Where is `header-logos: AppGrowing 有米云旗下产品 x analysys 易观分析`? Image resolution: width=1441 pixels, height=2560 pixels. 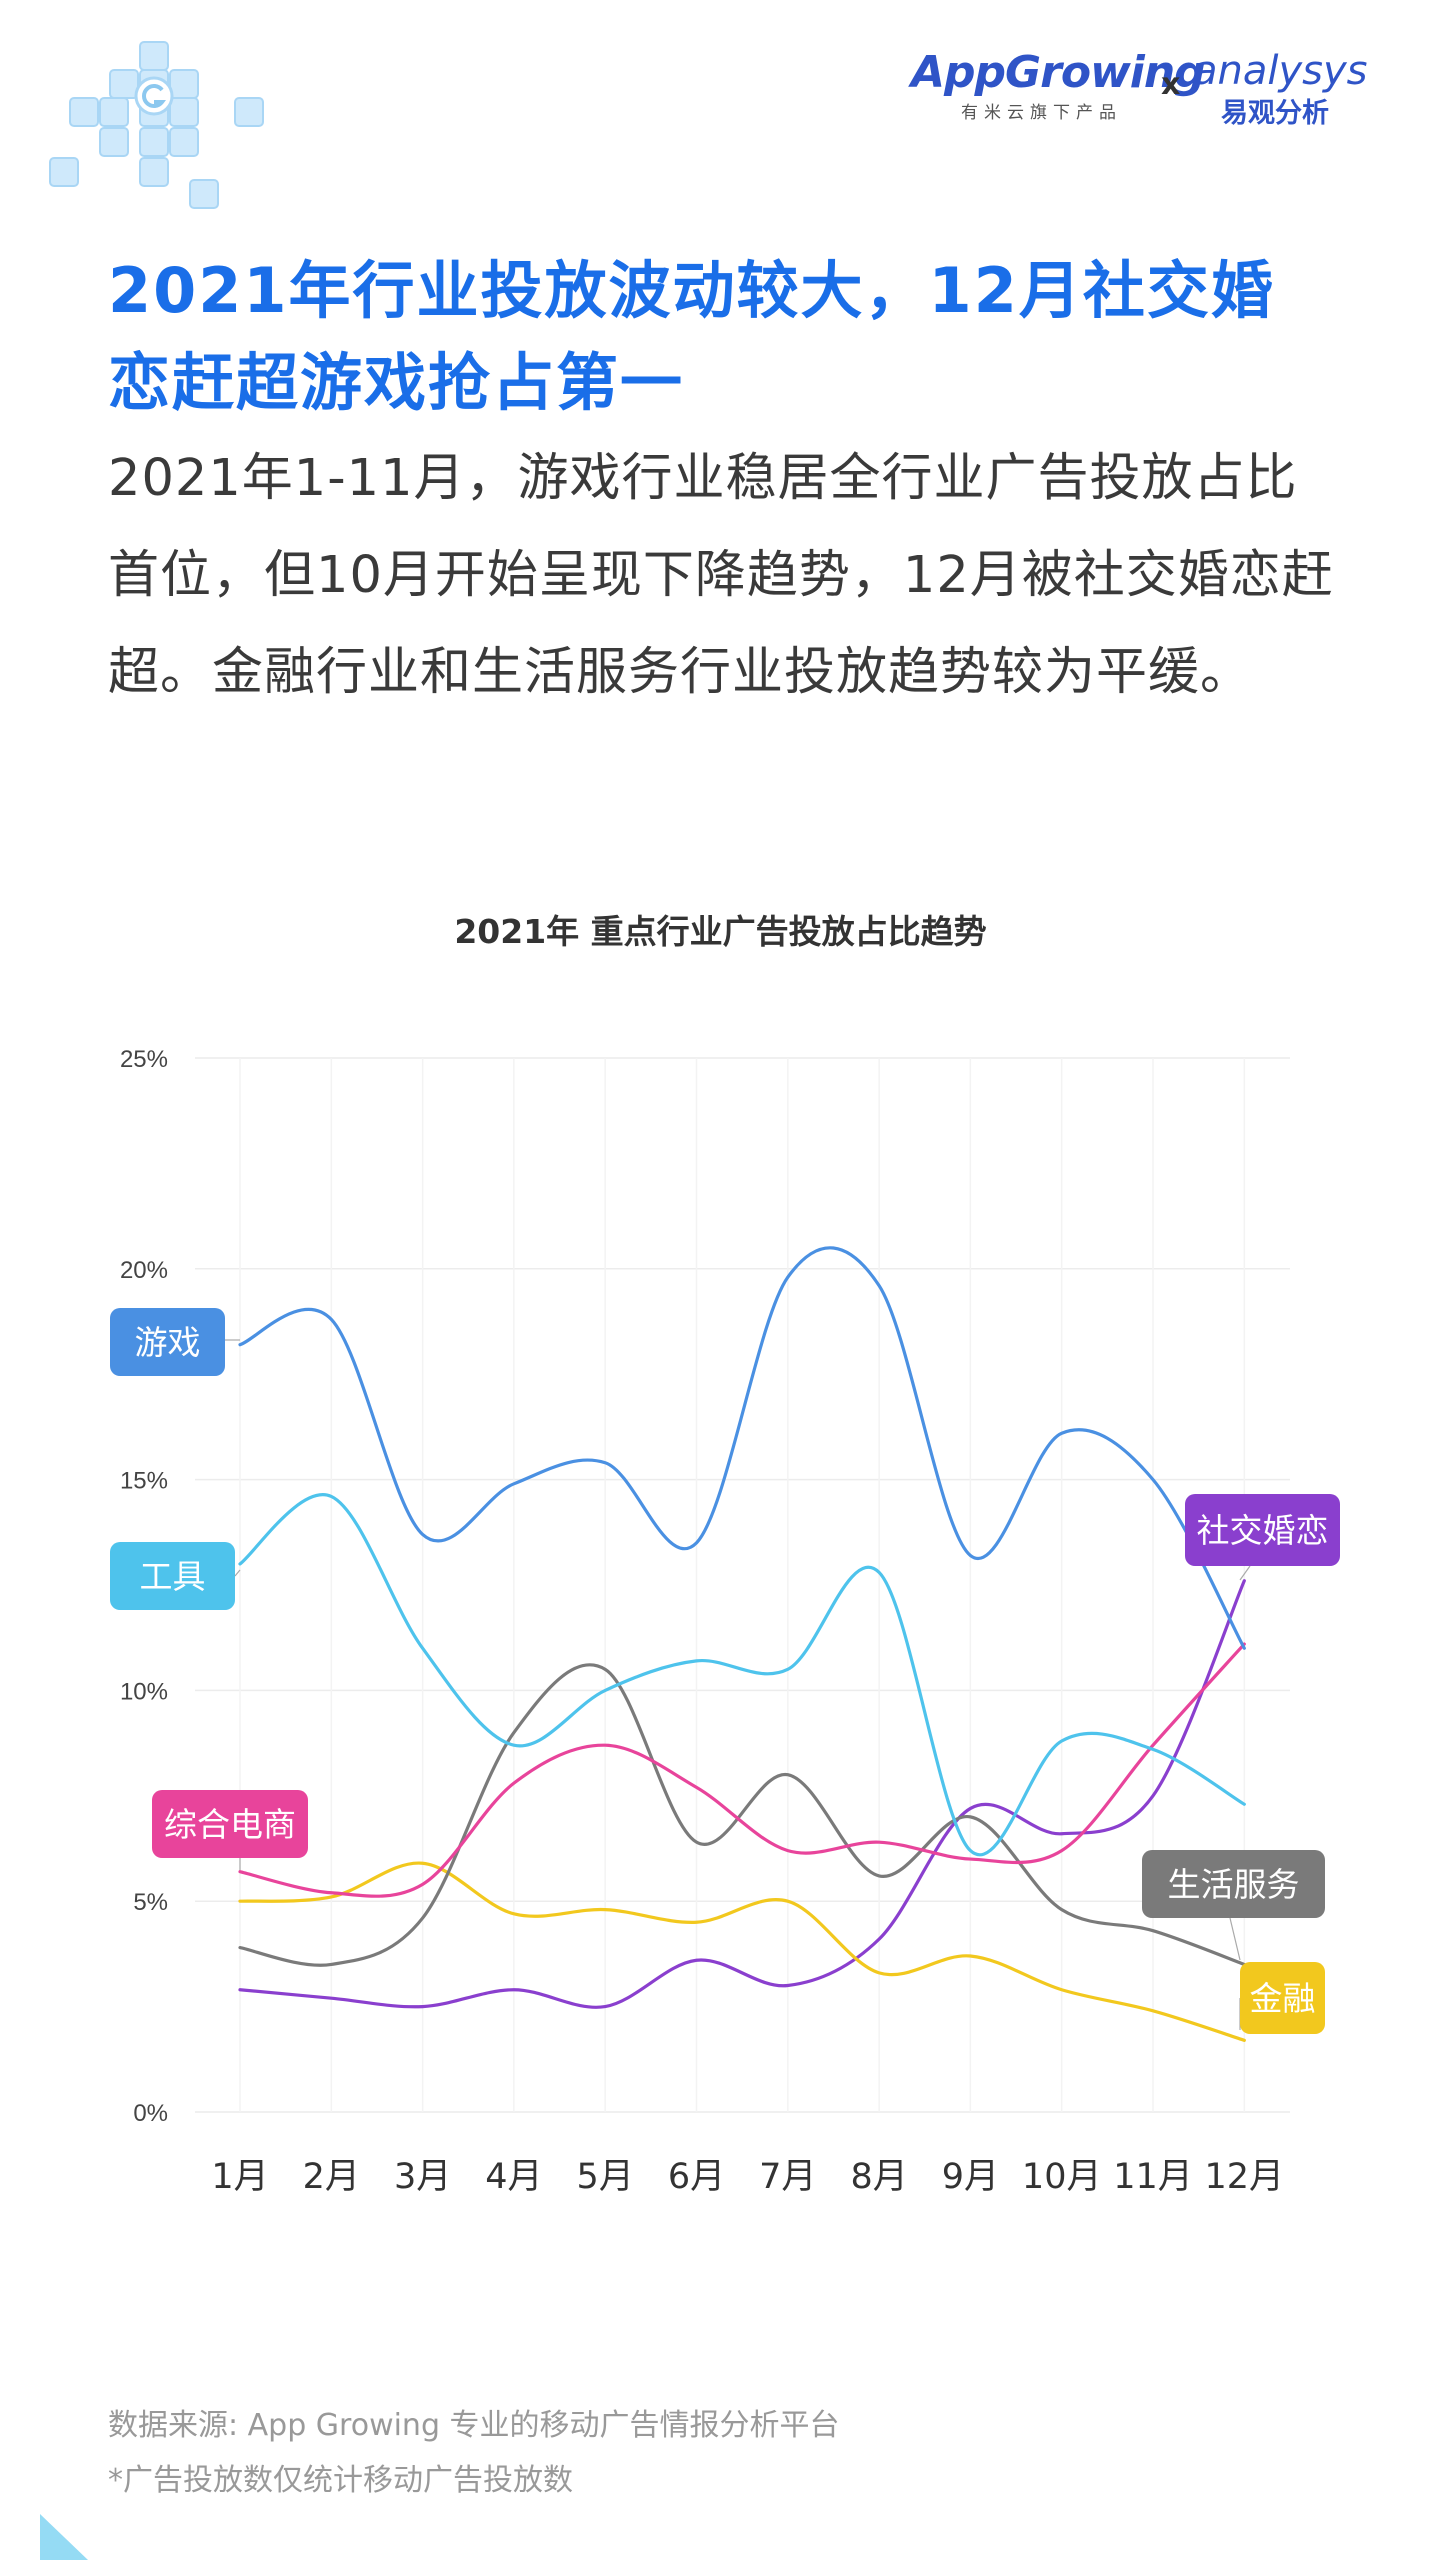 header-logos: AppGrowing 有米云旗下产品 x analysys 易观分析 is located at coordinates (1141, 92).